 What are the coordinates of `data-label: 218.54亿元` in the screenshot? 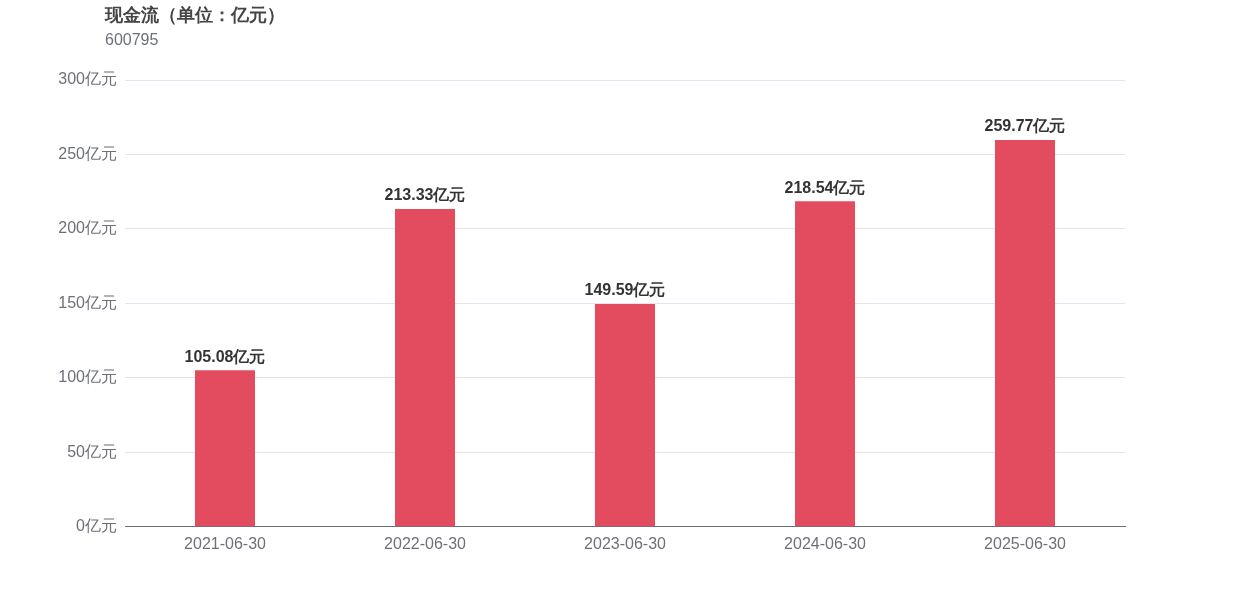 It's located at (825, 187).